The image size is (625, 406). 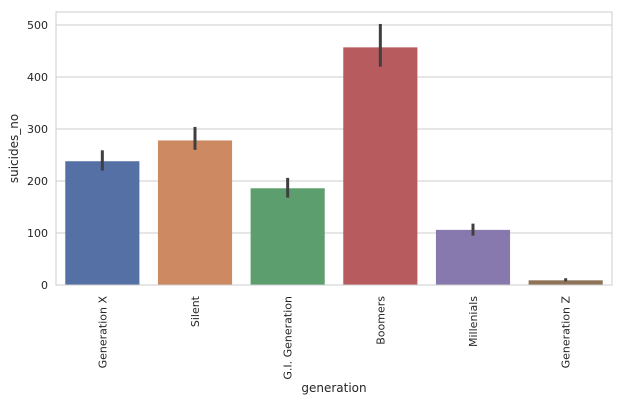 I want to click on y-tick-labels: 0 100 200 300 400 500, so click(x=37, y=155).